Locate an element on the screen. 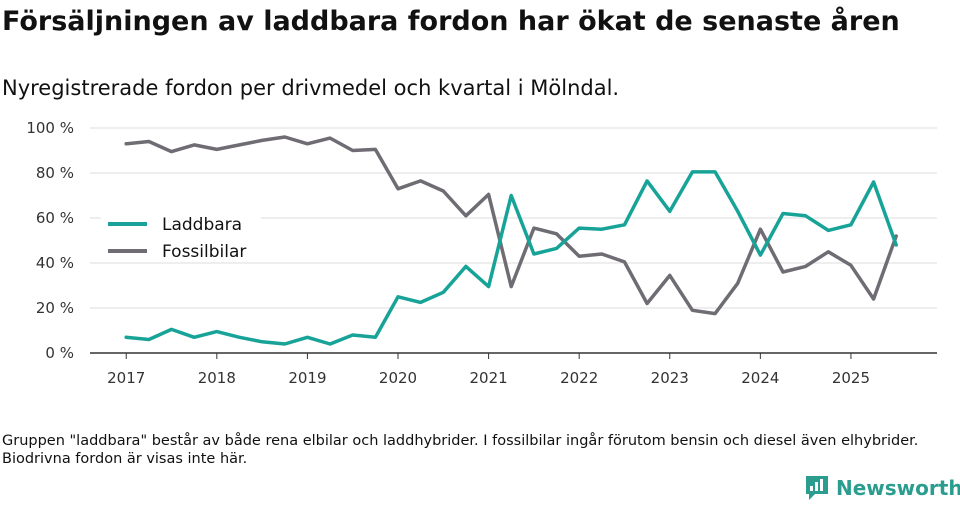 The image size is (960, 505). newsworthy-logo: Newsworthy is located at coordinates (882, 488).